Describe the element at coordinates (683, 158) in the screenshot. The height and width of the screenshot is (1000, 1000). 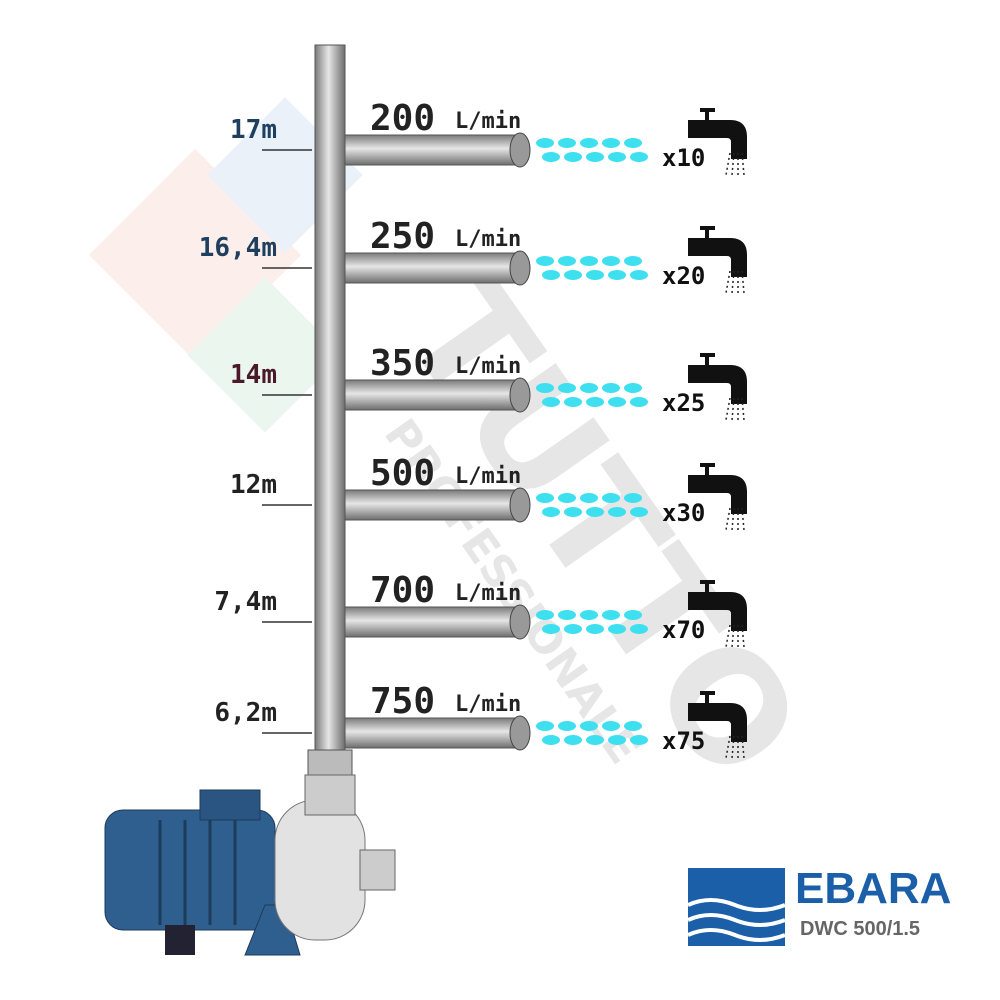
I see `tap-count: x10` at that location.